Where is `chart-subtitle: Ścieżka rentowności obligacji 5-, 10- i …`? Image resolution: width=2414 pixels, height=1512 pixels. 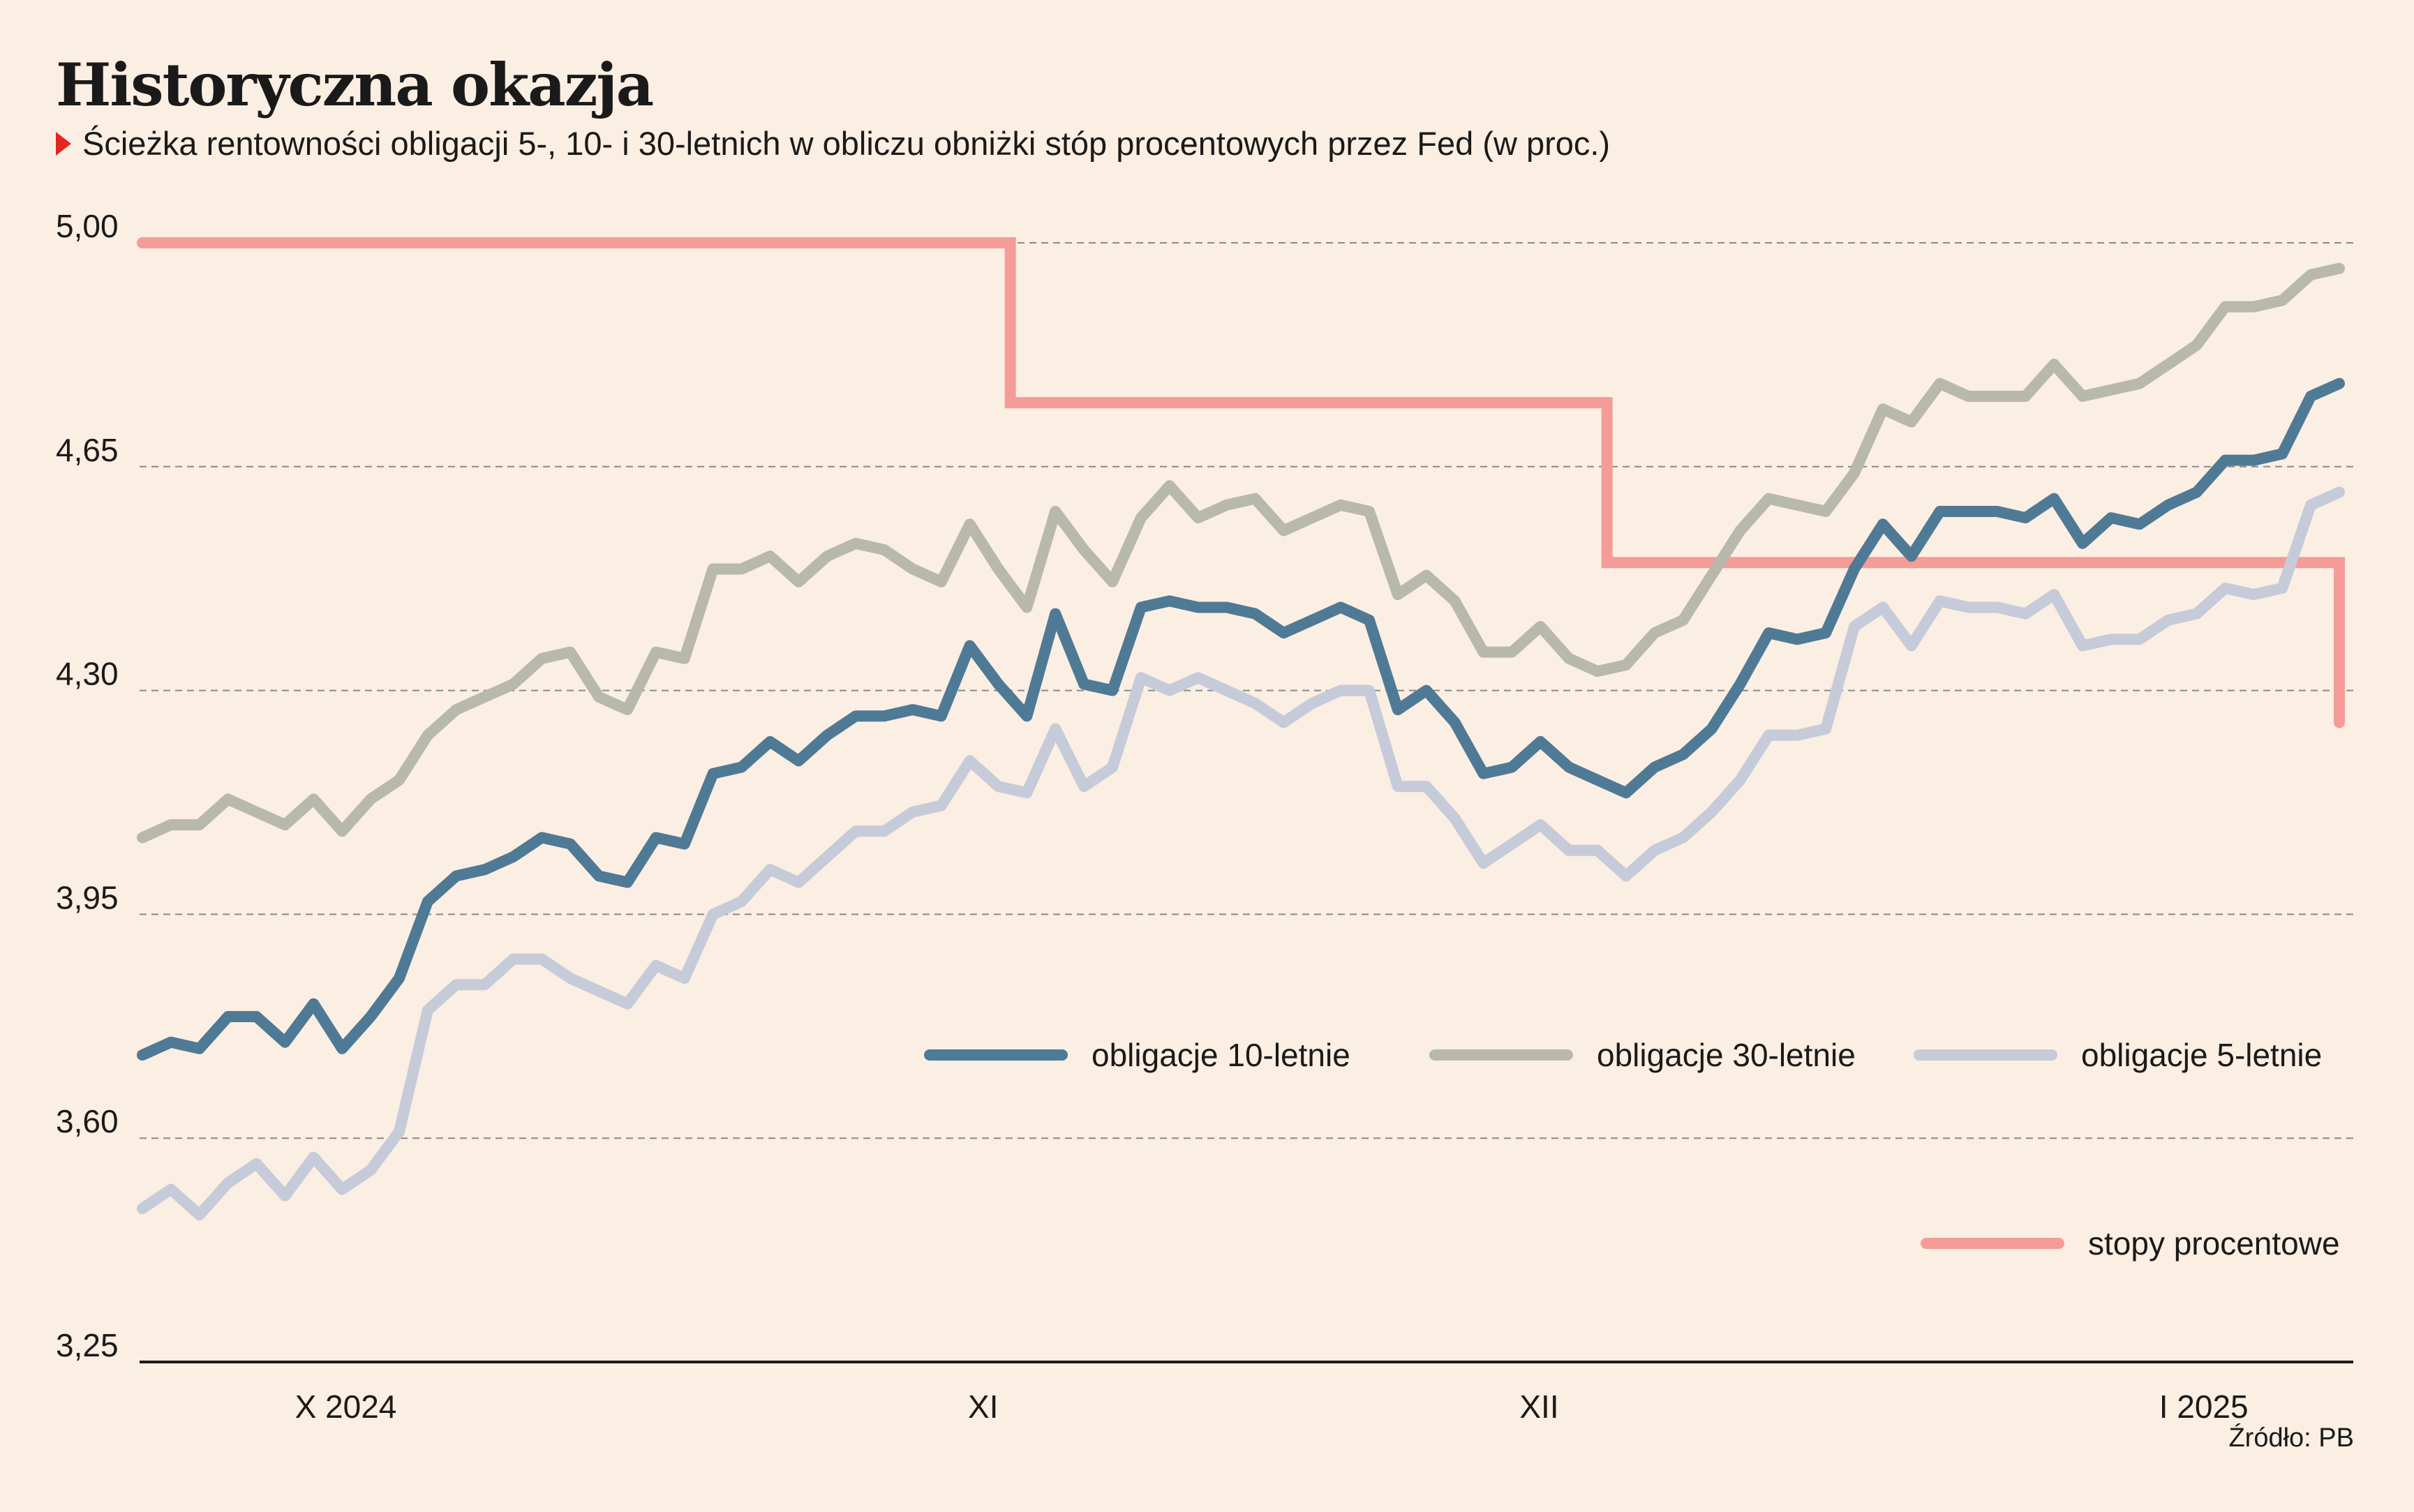
chart-subtitle: Ścieżka rentowności obligacji 5-, 10- i … is located at coordinates (847, 143).